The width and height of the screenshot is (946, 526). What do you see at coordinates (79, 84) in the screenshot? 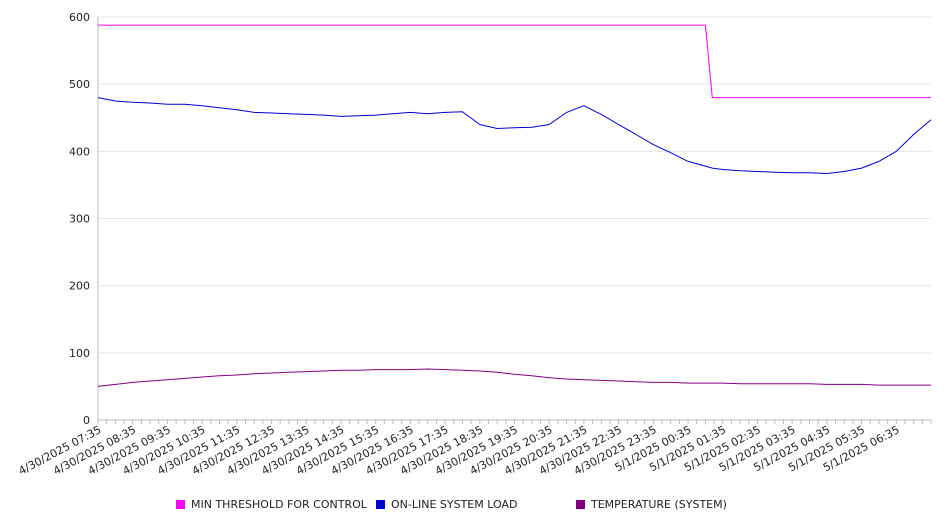
I see `y-tick-label: 500` at bounding box center [79, 84].